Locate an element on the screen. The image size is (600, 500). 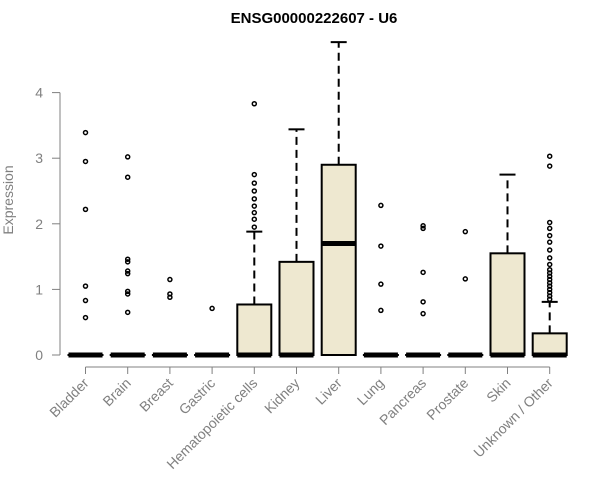
box-bladder is located at coordinates (85, 243).